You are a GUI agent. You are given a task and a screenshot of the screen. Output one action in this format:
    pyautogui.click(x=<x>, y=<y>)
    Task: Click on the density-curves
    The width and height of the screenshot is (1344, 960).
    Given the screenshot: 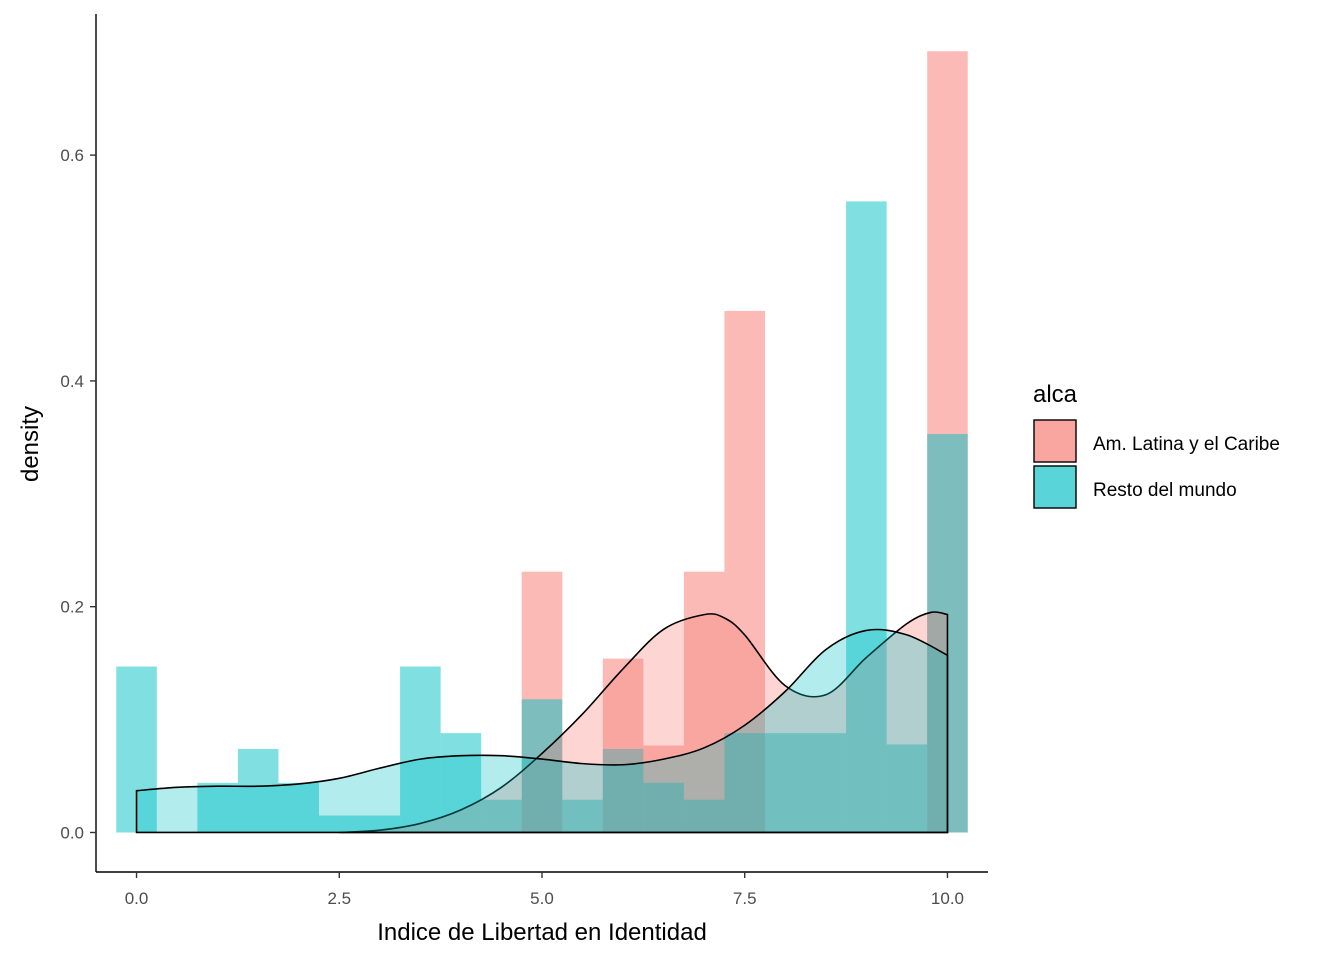 What is the action you would take?
    pyautogui.click(x=542, y=722)
    